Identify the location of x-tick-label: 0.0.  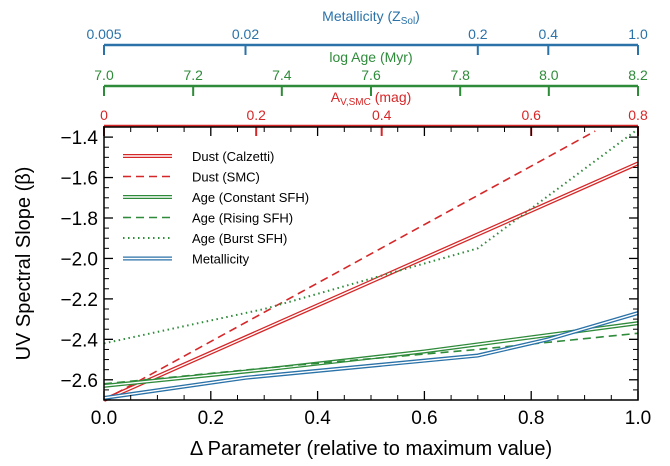
(104, 418).